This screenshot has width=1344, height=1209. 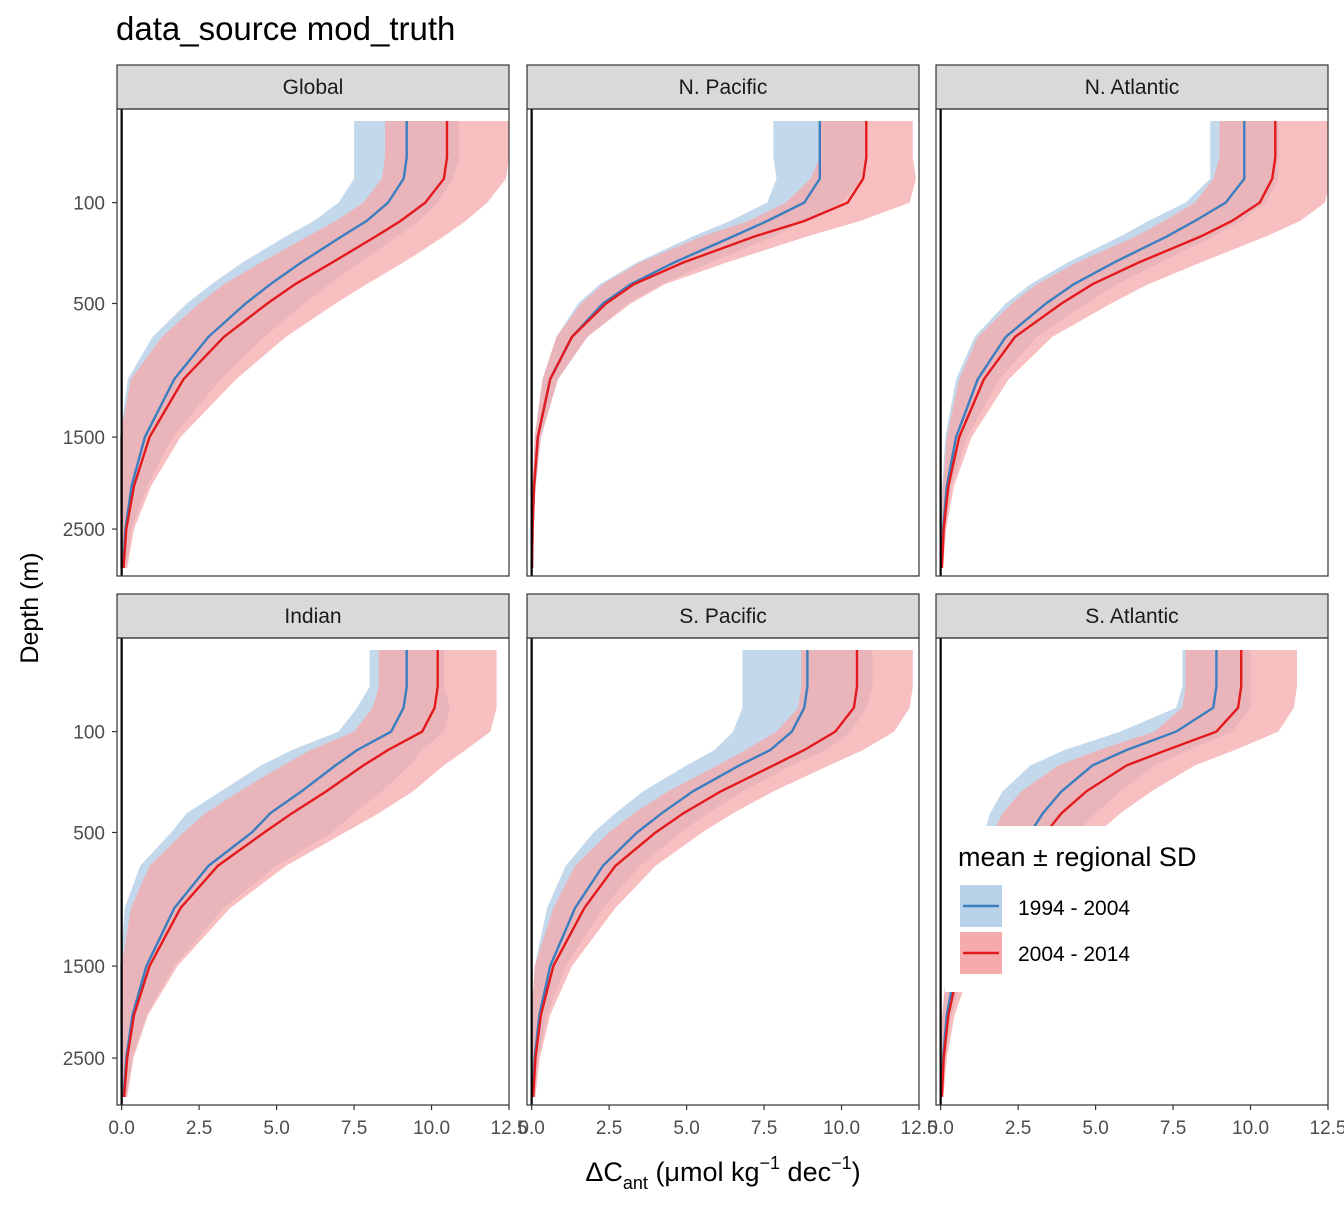 I want to click on legend-title: mean ± regional SD, so click(x=1077, y=857).